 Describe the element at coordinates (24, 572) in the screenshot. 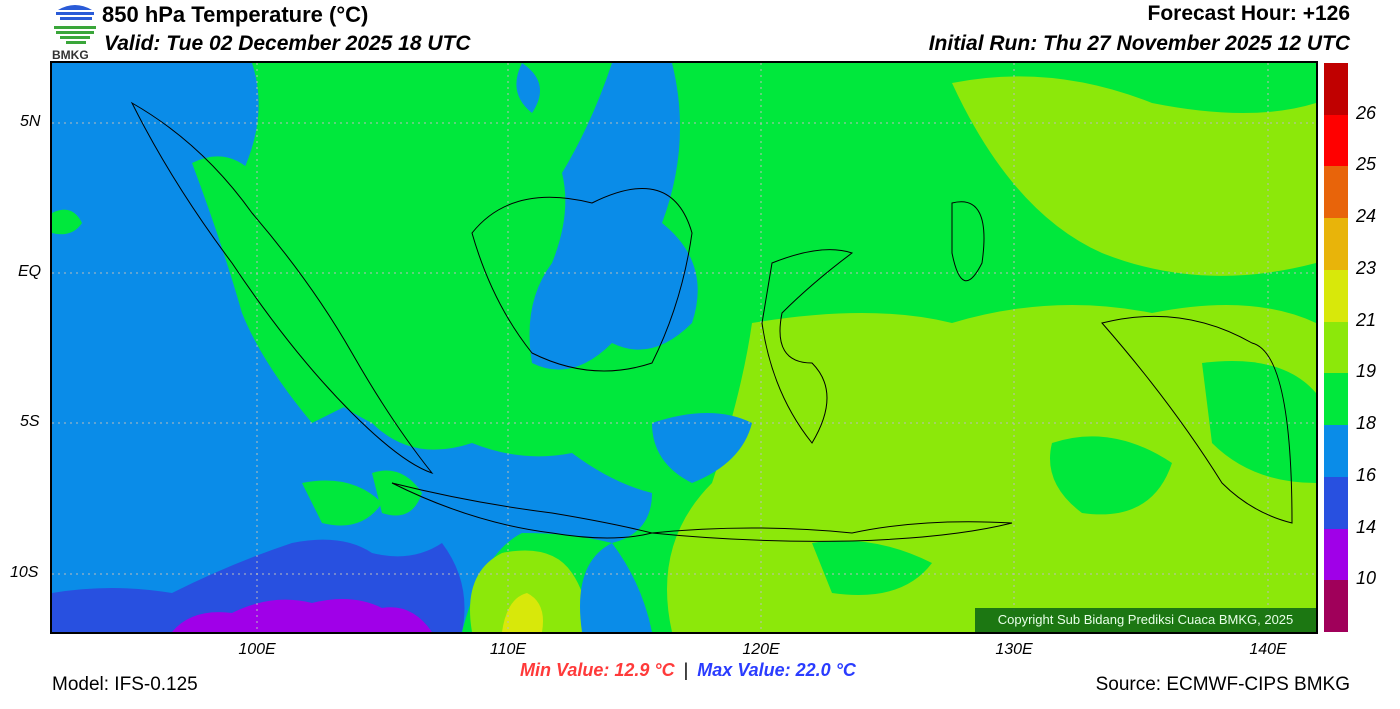

I see `lat-tick-10s: 10S` at that location.